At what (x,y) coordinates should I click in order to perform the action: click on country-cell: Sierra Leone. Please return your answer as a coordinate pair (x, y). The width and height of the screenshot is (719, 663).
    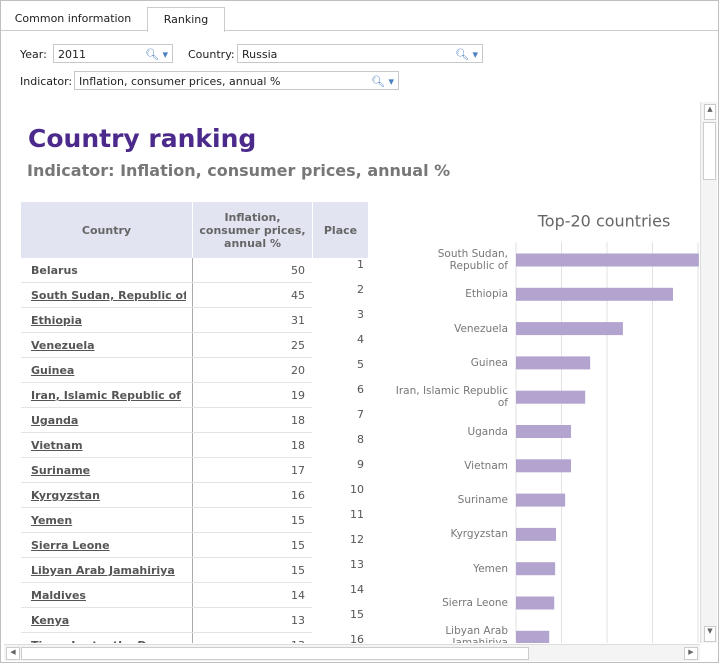
    Looking at the image, I should click on (70, 545).